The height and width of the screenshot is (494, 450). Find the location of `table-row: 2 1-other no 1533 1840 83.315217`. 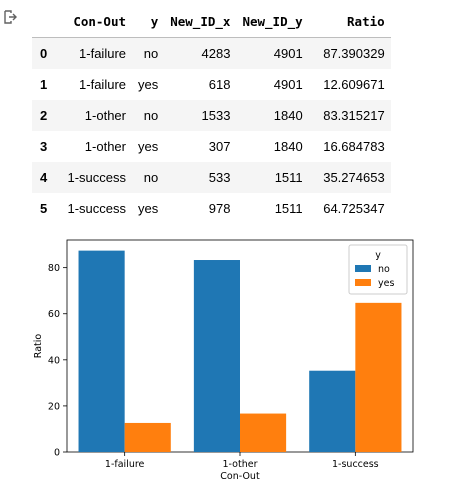

table-row: 2 1-other no 1533 1840 83.315217 is located at coordinates (211, 115).